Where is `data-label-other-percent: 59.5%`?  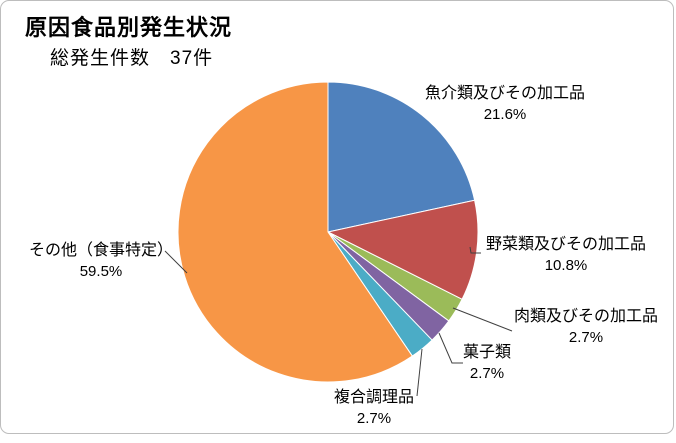
data-label-other-percent: 59.5% is located at coordinates (101, 271).